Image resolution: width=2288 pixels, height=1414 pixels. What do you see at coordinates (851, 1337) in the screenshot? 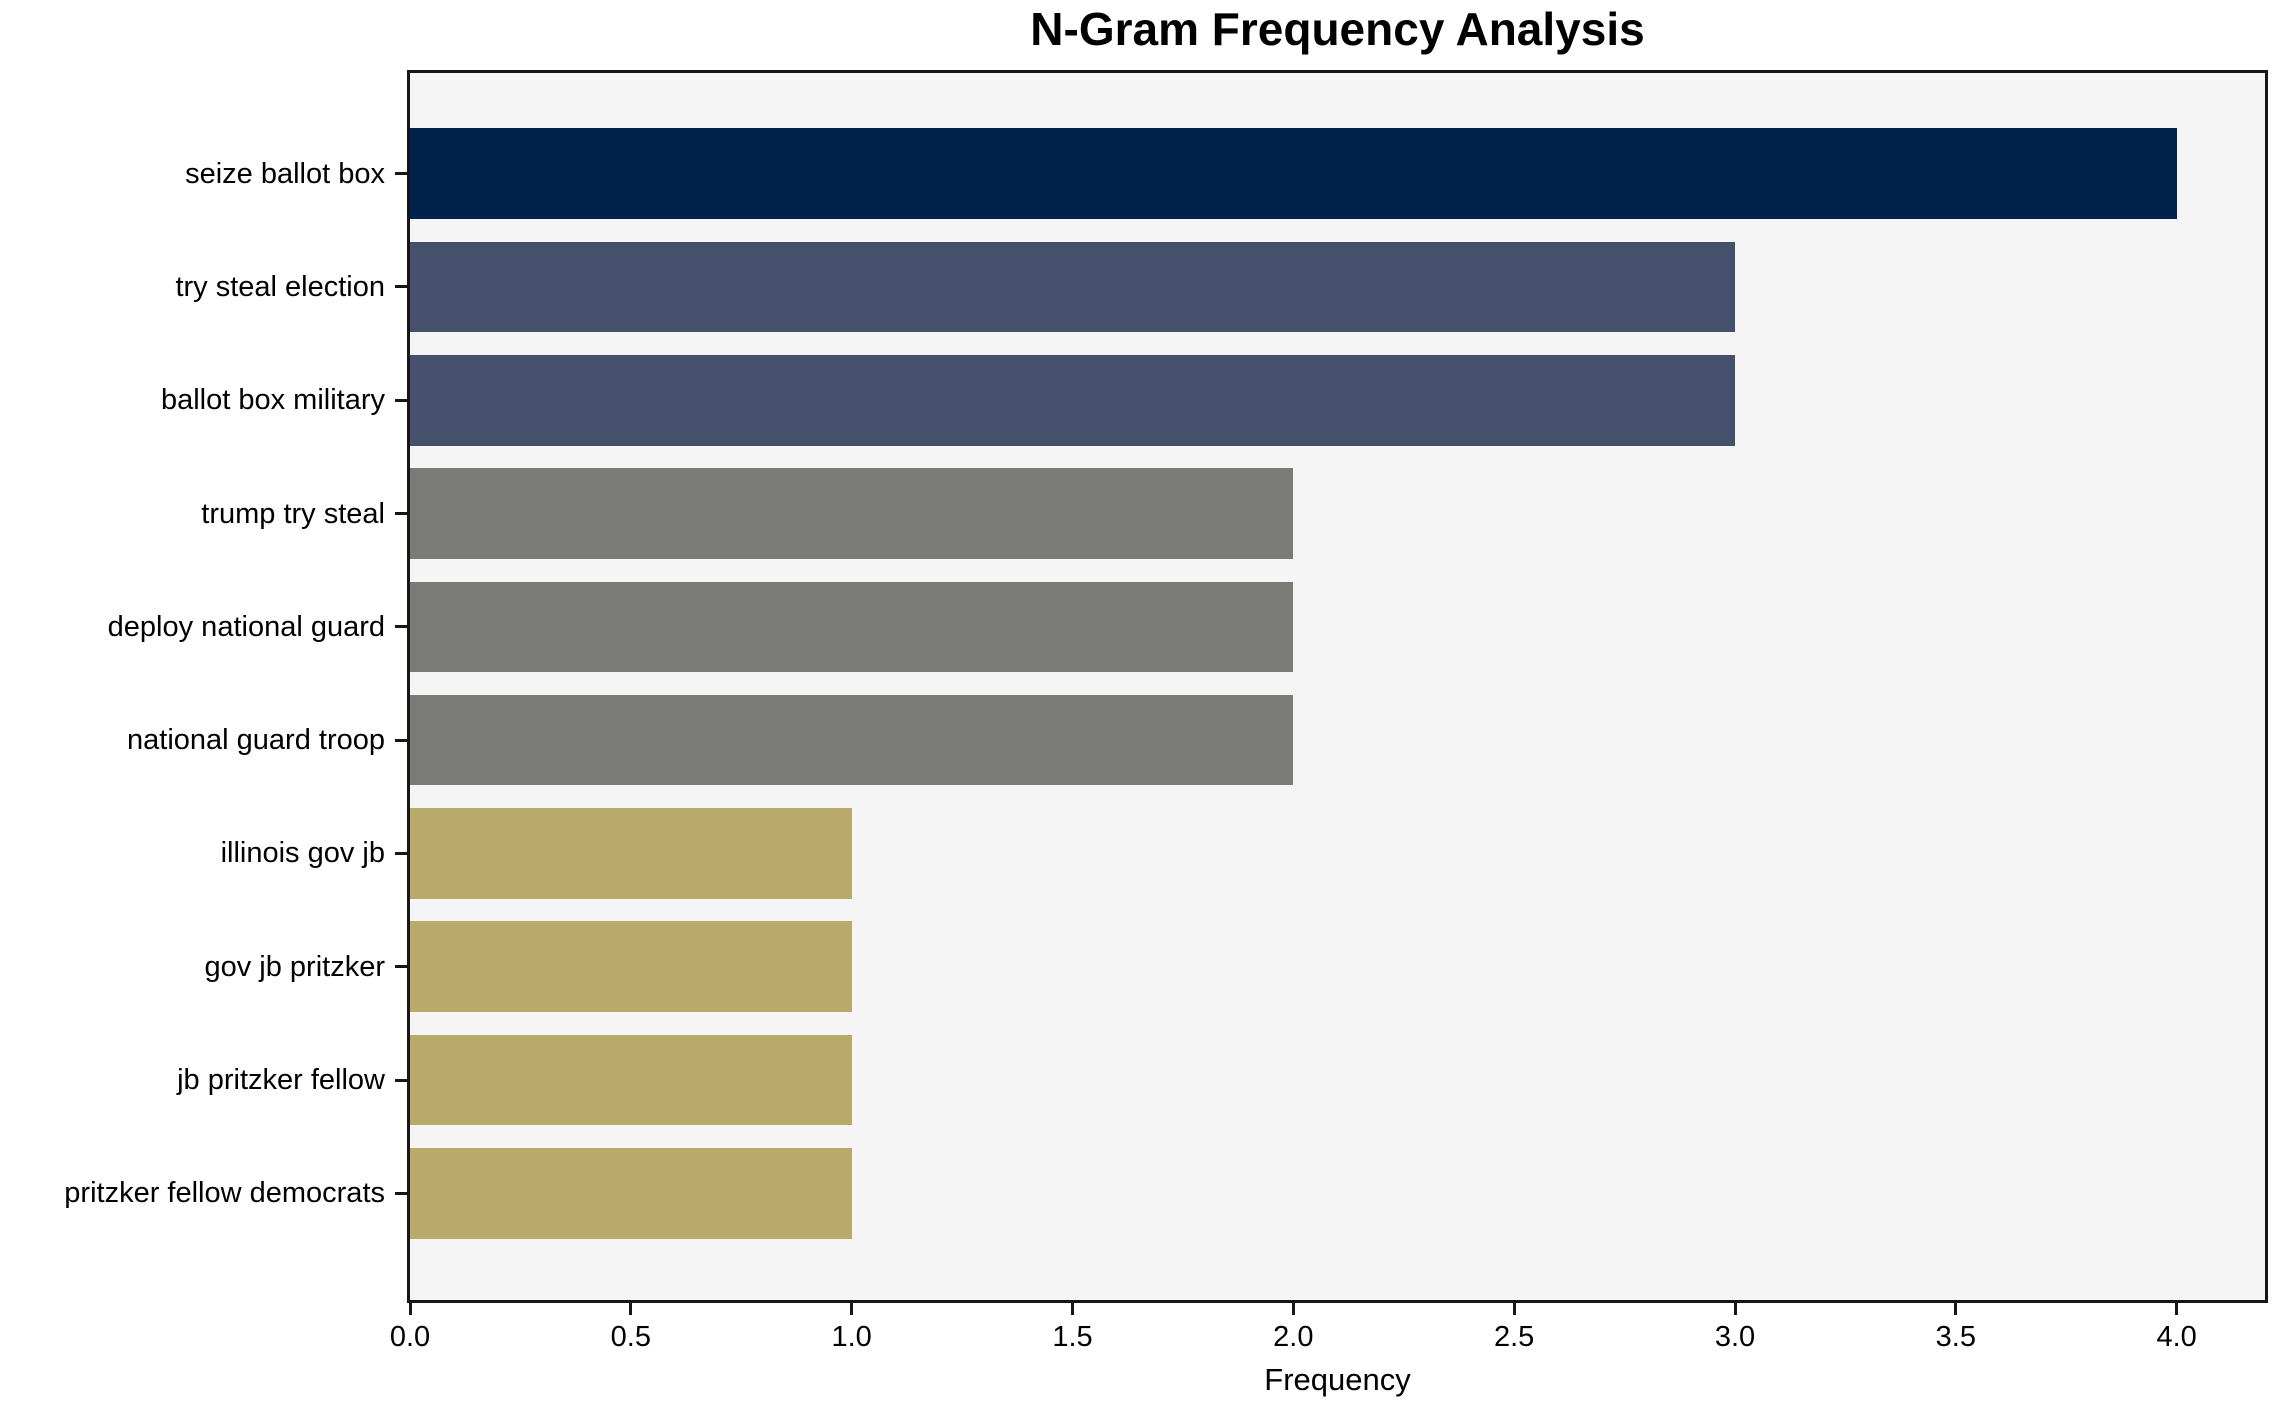
I see `x-tick-label: 1.0` at bounding box center [851, 1337].